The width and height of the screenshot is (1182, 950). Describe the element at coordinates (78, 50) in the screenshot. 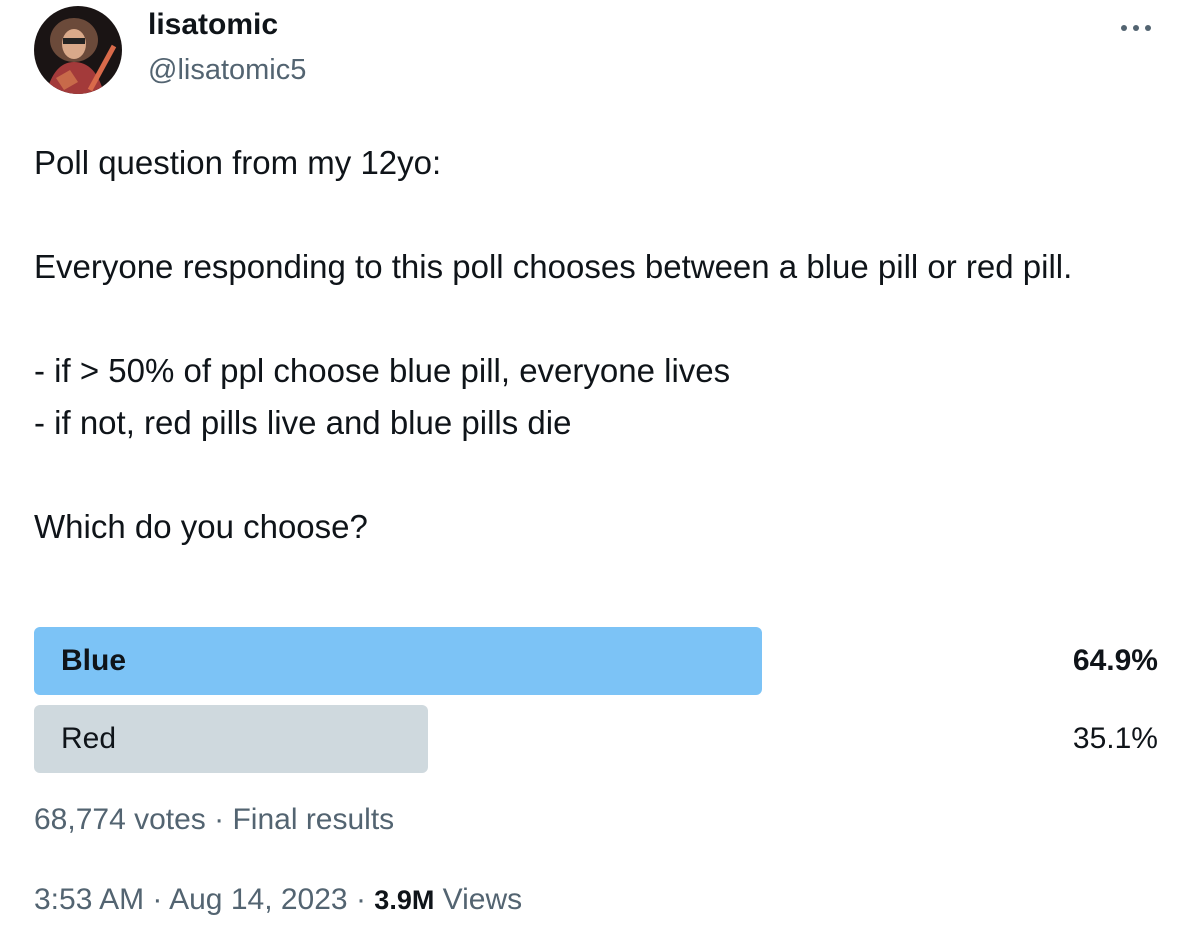

I see `avatar` at that location.